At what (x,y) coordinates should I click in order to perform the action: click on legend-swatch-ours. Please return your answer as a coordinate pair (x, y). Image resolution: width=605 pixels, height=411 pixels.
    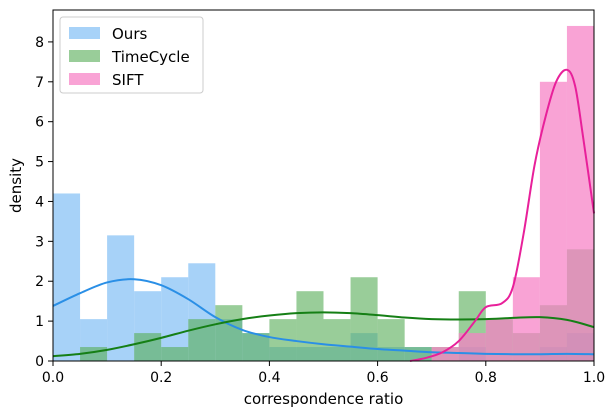
    Looking at the image, I should click on (84, 33).